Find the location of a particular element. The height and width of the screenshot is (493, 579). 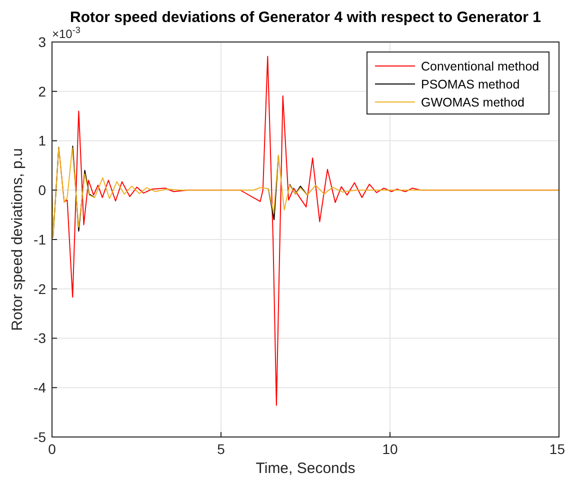

y-tick-label: -3 is located at coordinates (40, 338).